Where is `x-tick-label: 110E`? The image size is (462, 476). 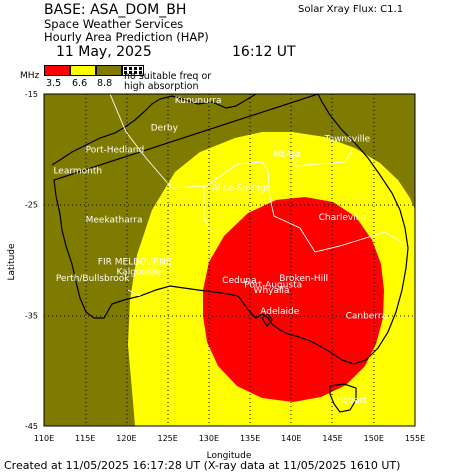 x-tick-label: 110E is located at coordinates (44, 438).